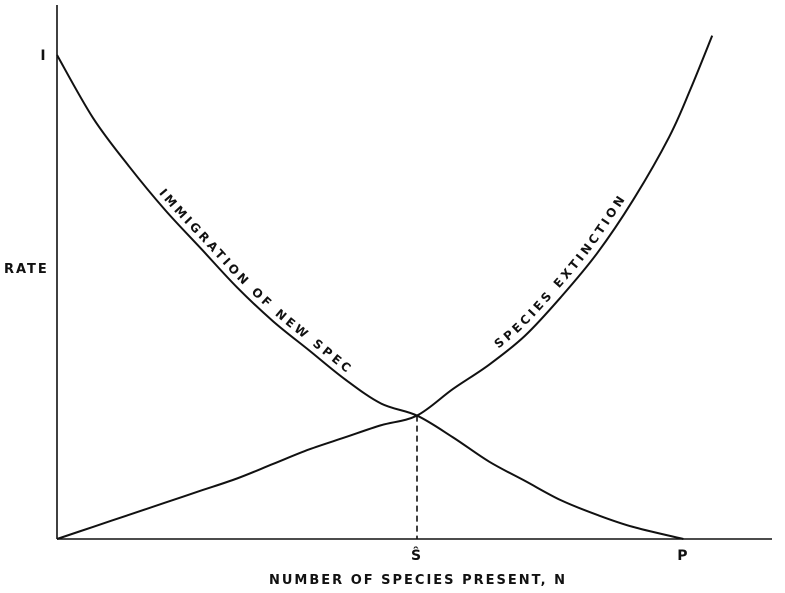 This screenshot has height=593, width=785. What do you see at coordinates (42, 56) in the screenshot?
I see `y-tick-label: I` at bounding box center [42, 56].